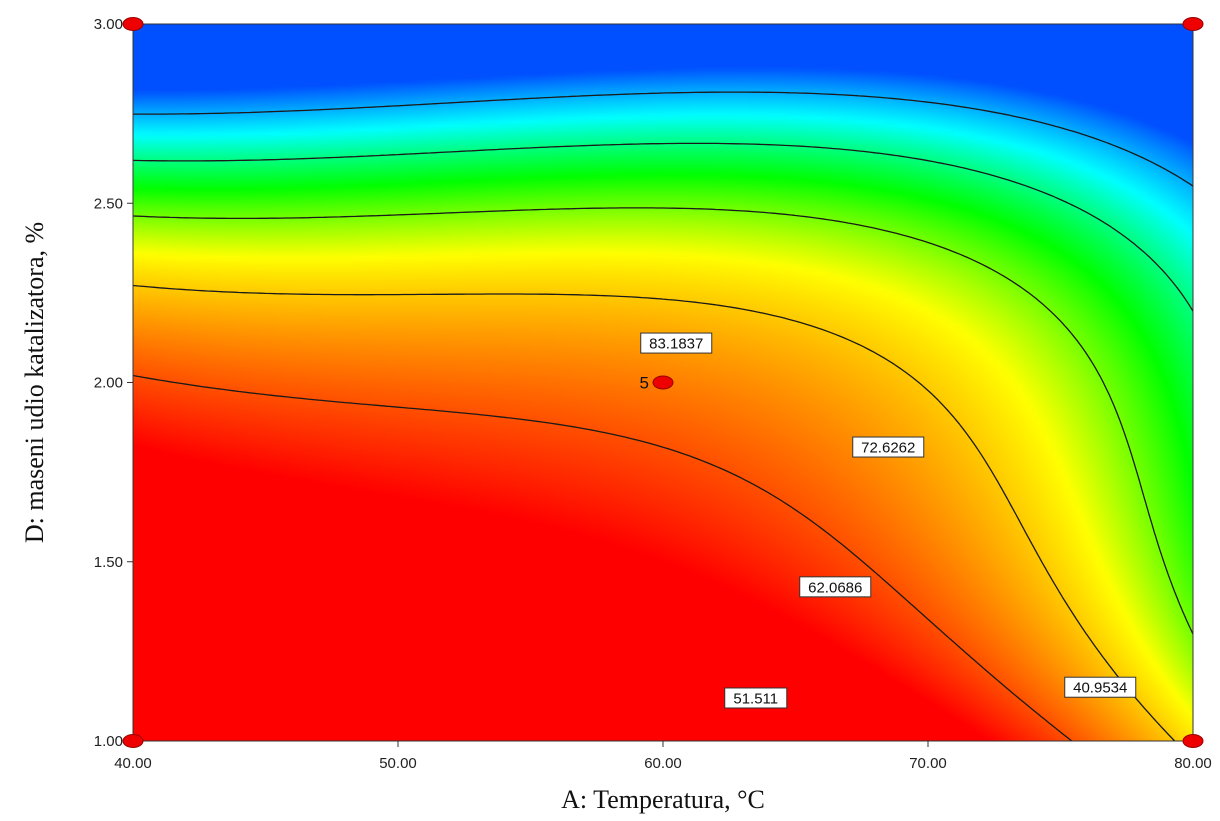 The image size is (1220, 821). What do you see at coordinates (34, 382) in the screenshot?
I see `y-axis-title: D: maseni udio katalizatora, %` at bounding box center [34, 382].